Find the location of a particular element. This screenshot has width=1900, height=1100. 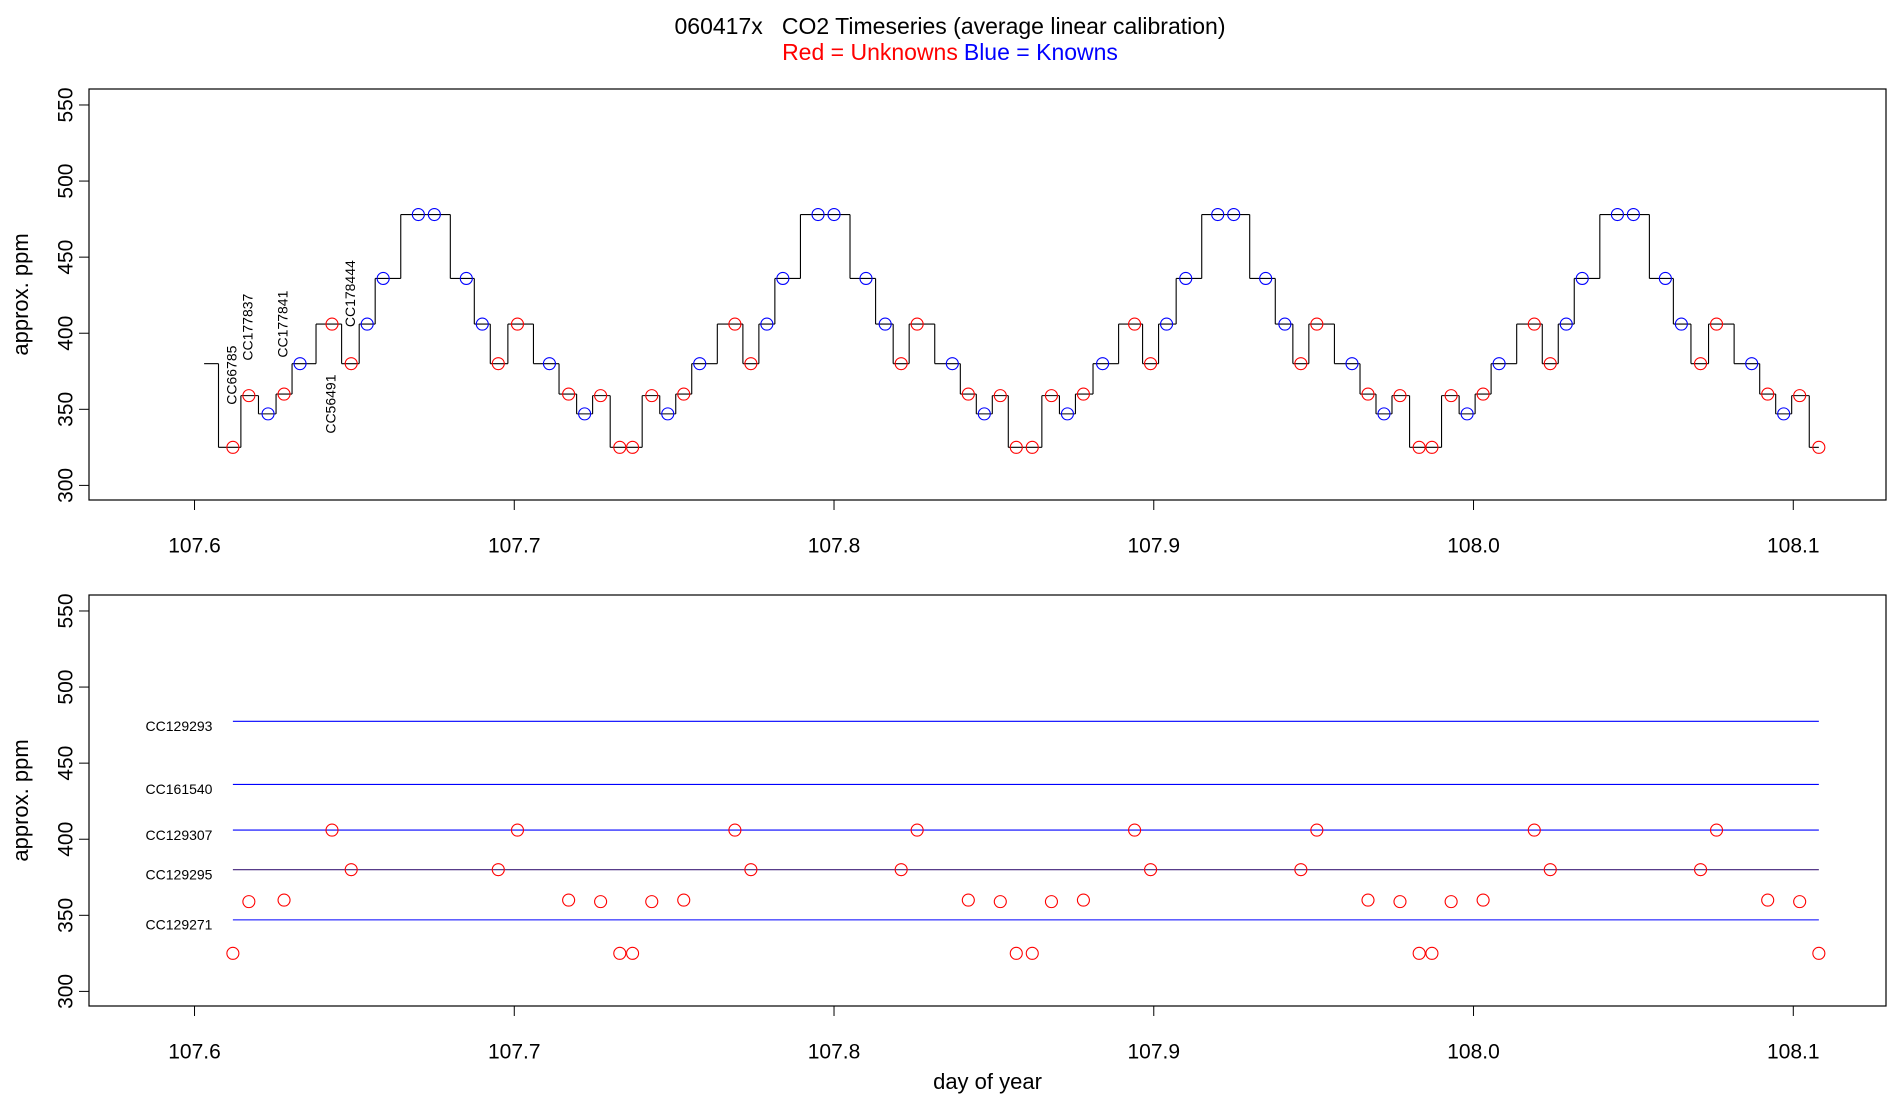

annotation: CC178444 is located at coordinates (350, 293).